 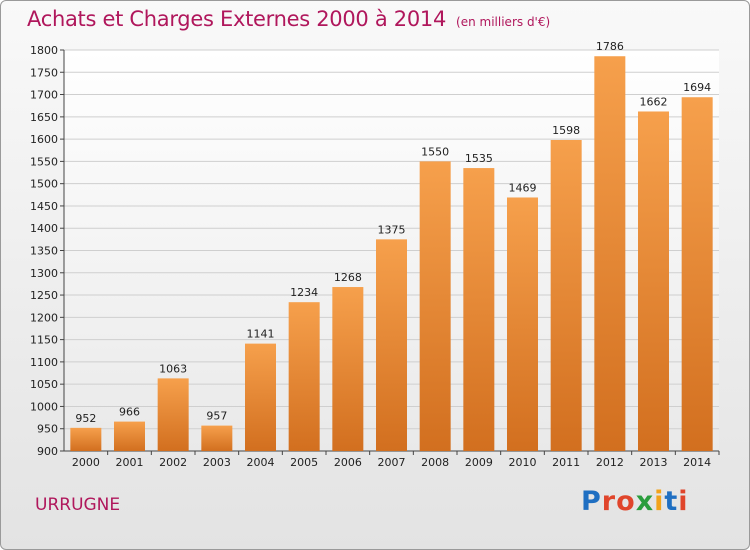 What do you see at coordinates (435, 151) in the screenshot?
I see `bar-value-label: 1550` at bounding box center [435, 151].